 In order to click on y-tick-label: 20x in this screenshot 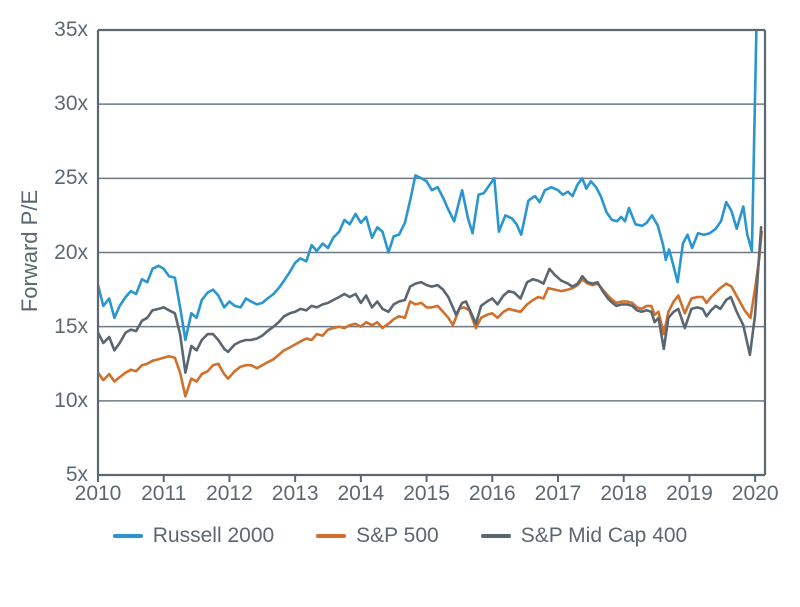, I will do `click(71, 252)`.